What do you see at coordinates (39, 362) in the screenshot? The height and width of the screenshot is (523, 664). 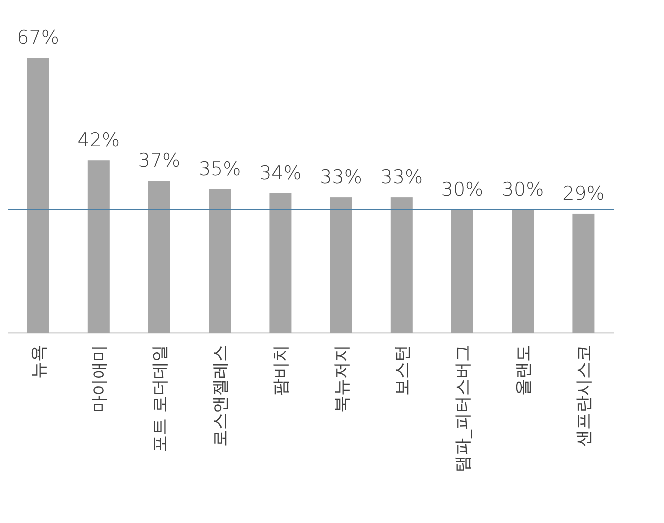 I see `x-tick-label: 뉴욕` at bounding box center [39, 362].